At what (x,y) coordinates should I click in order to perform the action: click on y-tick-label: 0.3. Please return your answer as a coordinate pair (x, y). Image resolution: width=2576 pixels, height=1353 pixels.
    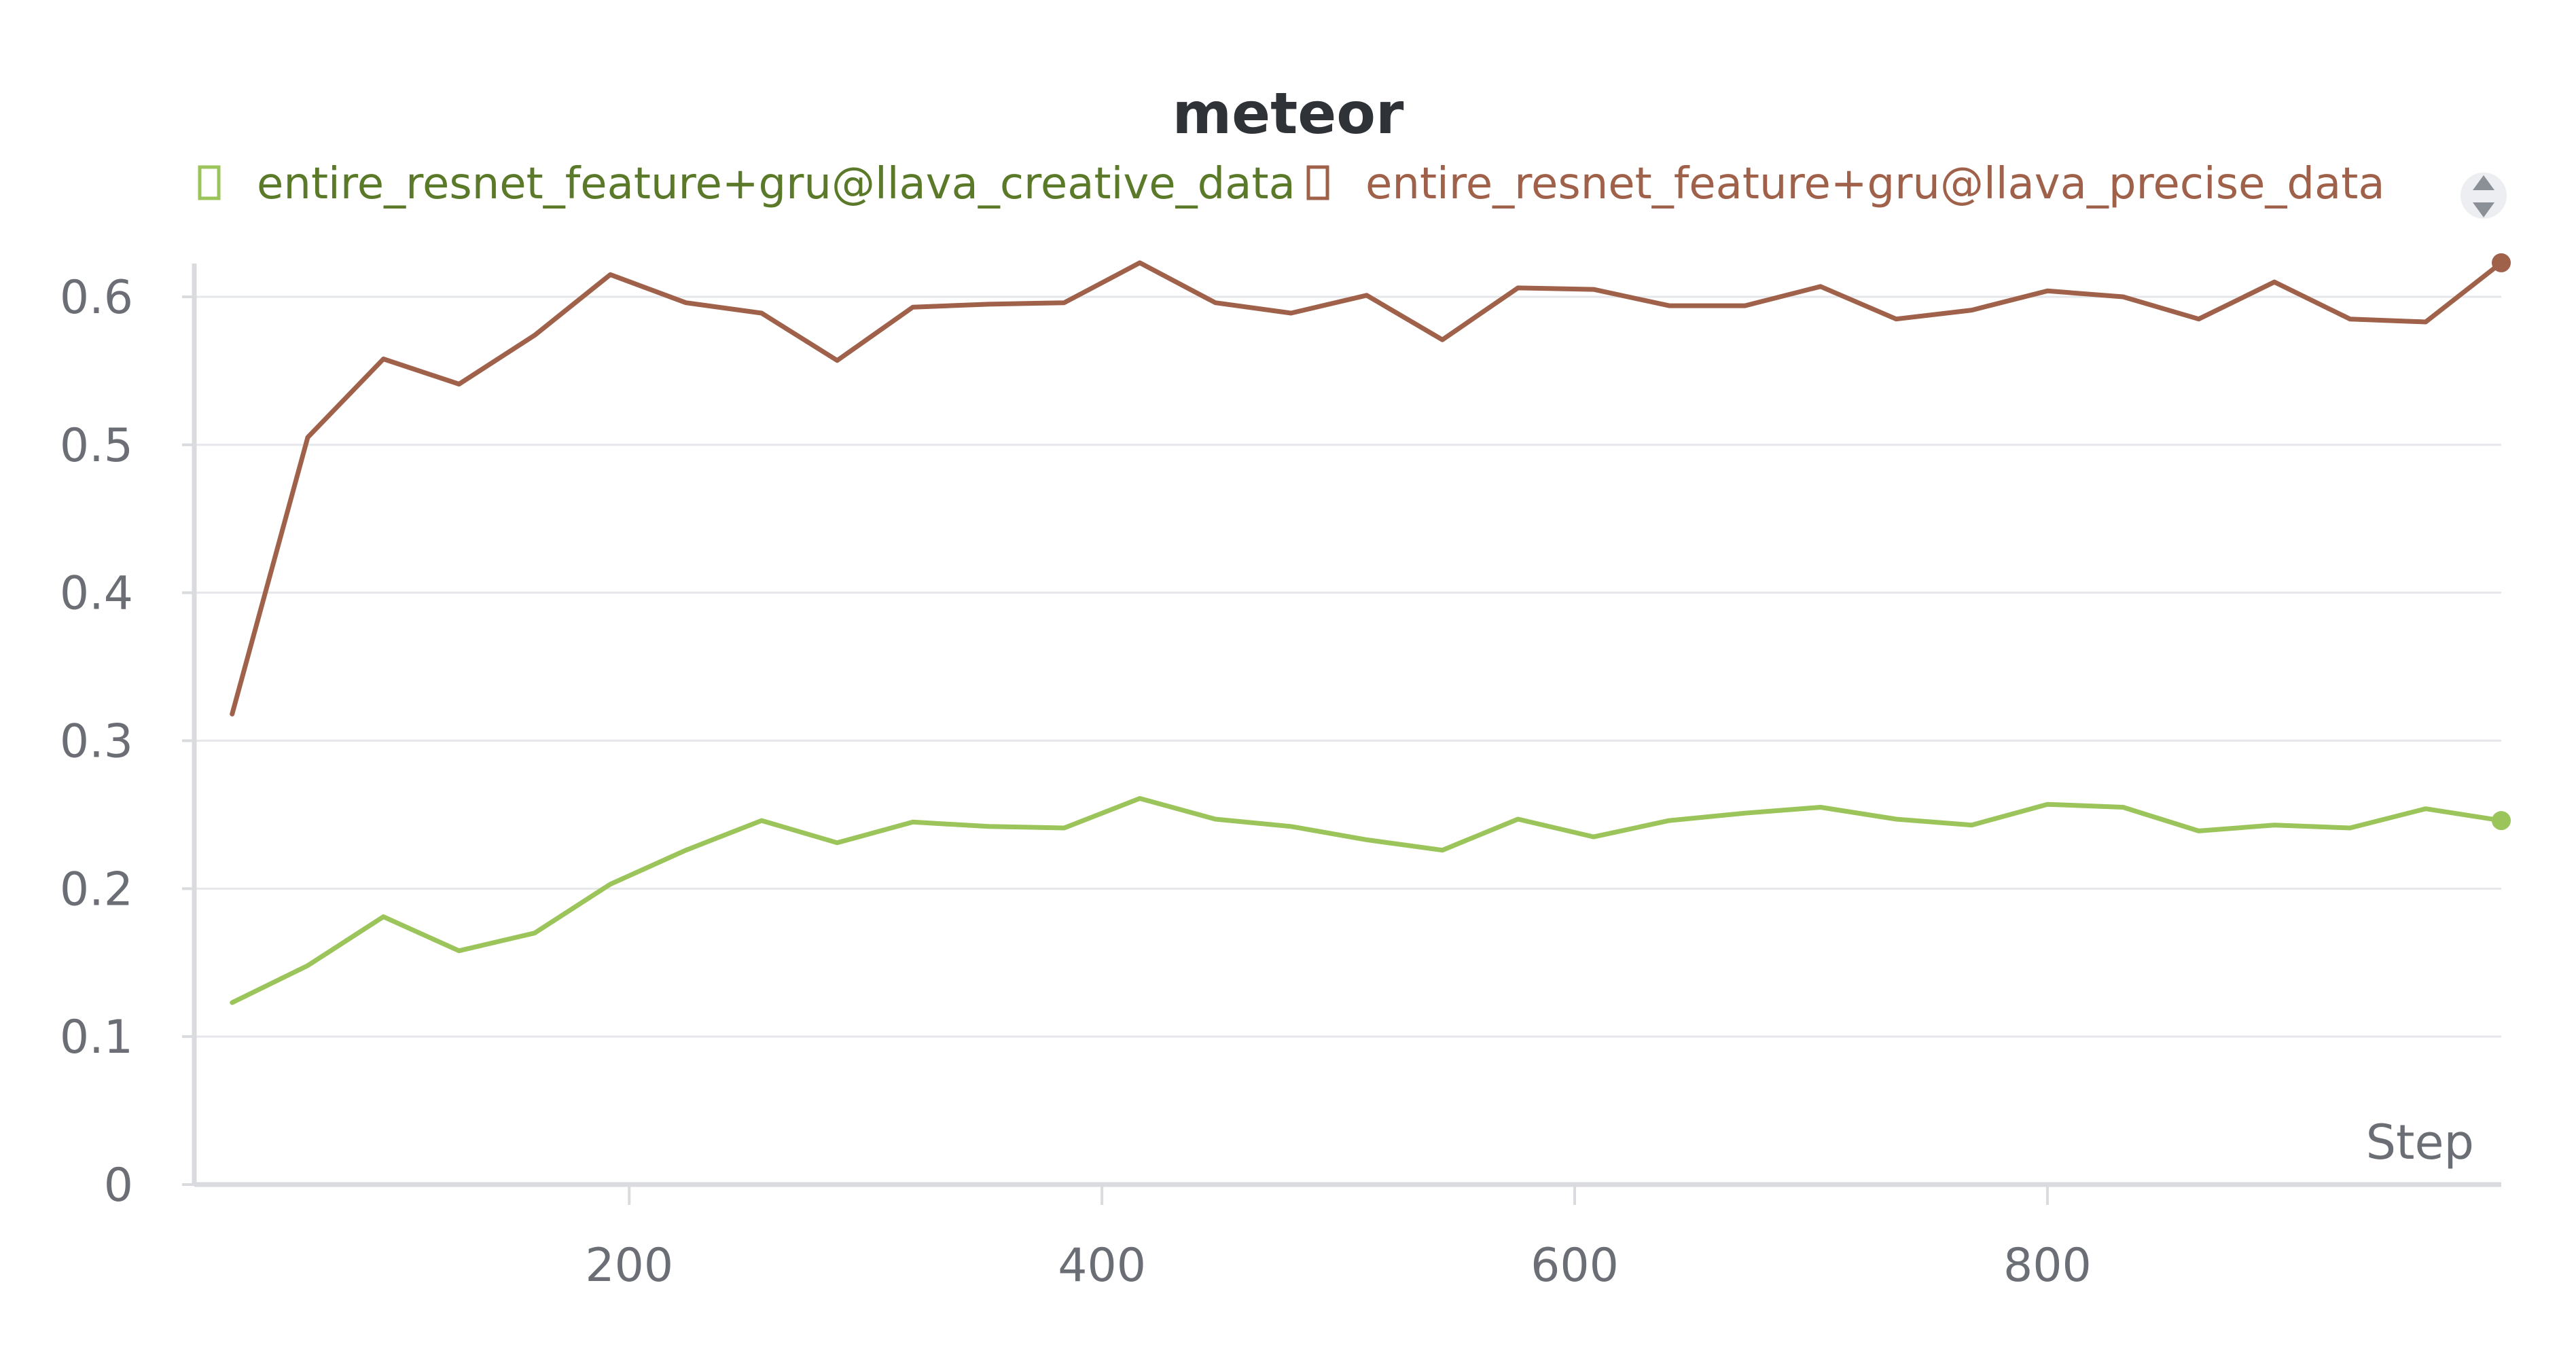
    Looking at the image, I should click on (96, 742).